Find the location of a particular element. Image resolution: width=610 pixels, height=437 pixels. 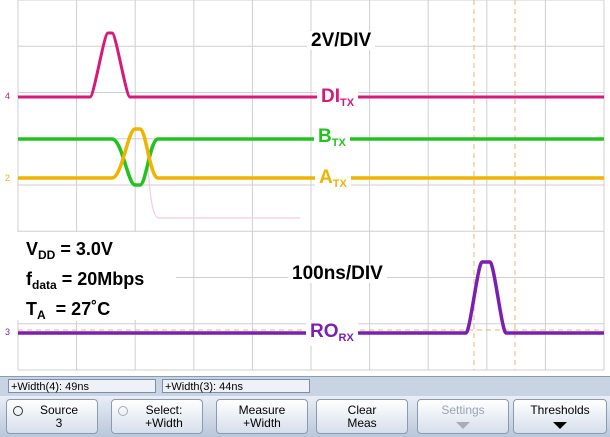

param-fdata: fdata = 20Mbps is located at coordinates (85, 280).